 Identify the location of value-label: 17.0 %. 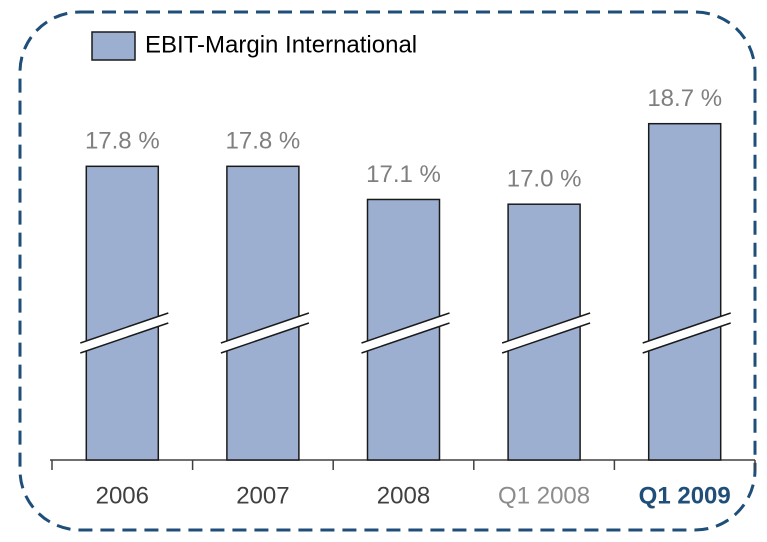
(544, 179).